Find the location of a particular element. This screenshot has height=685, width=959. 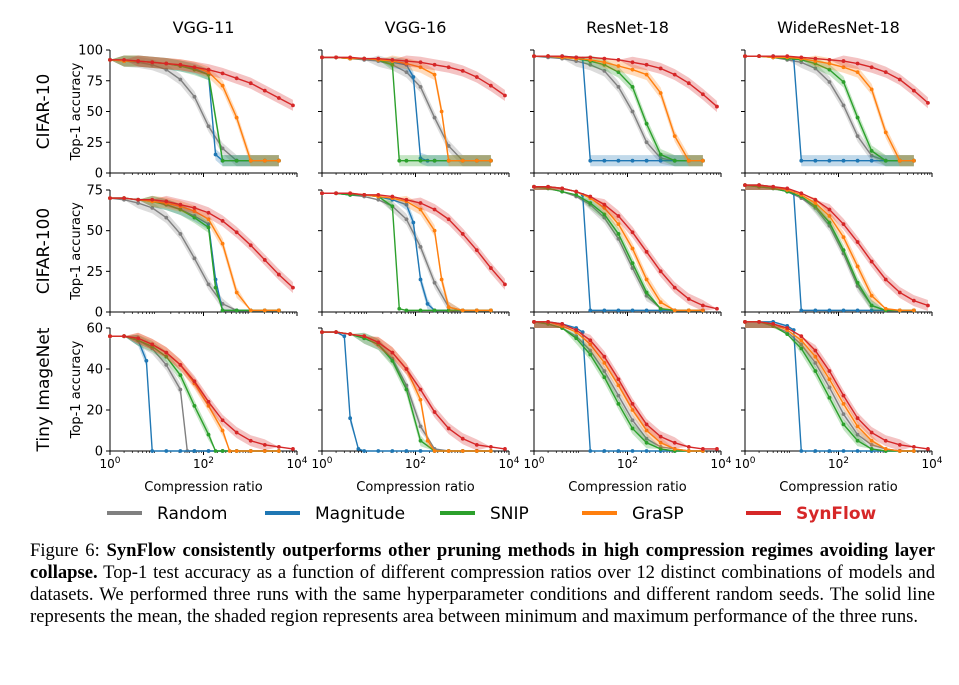

x-tick-label: 10⁰ is located at coordinates (744, 463).